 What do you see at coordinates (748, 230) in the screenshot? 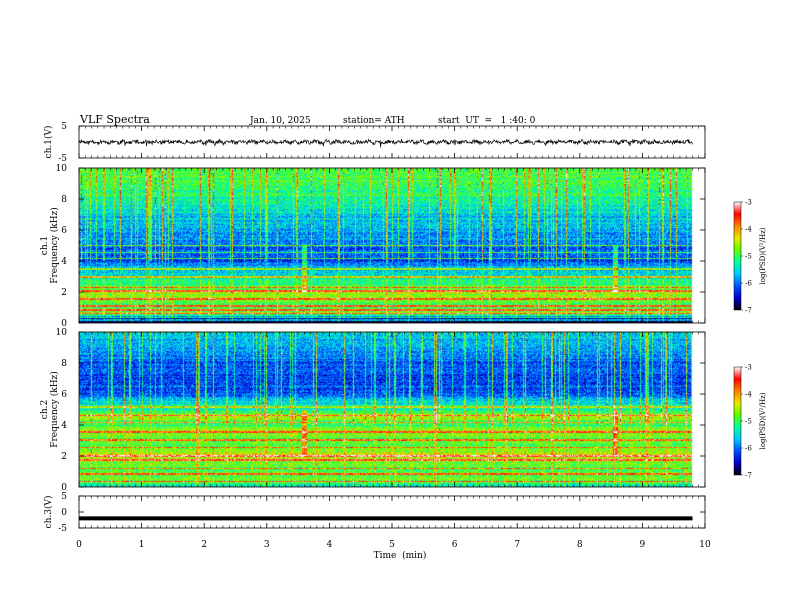
I see `cbar1-tick-label: -4` at bounding box center [748, 230].